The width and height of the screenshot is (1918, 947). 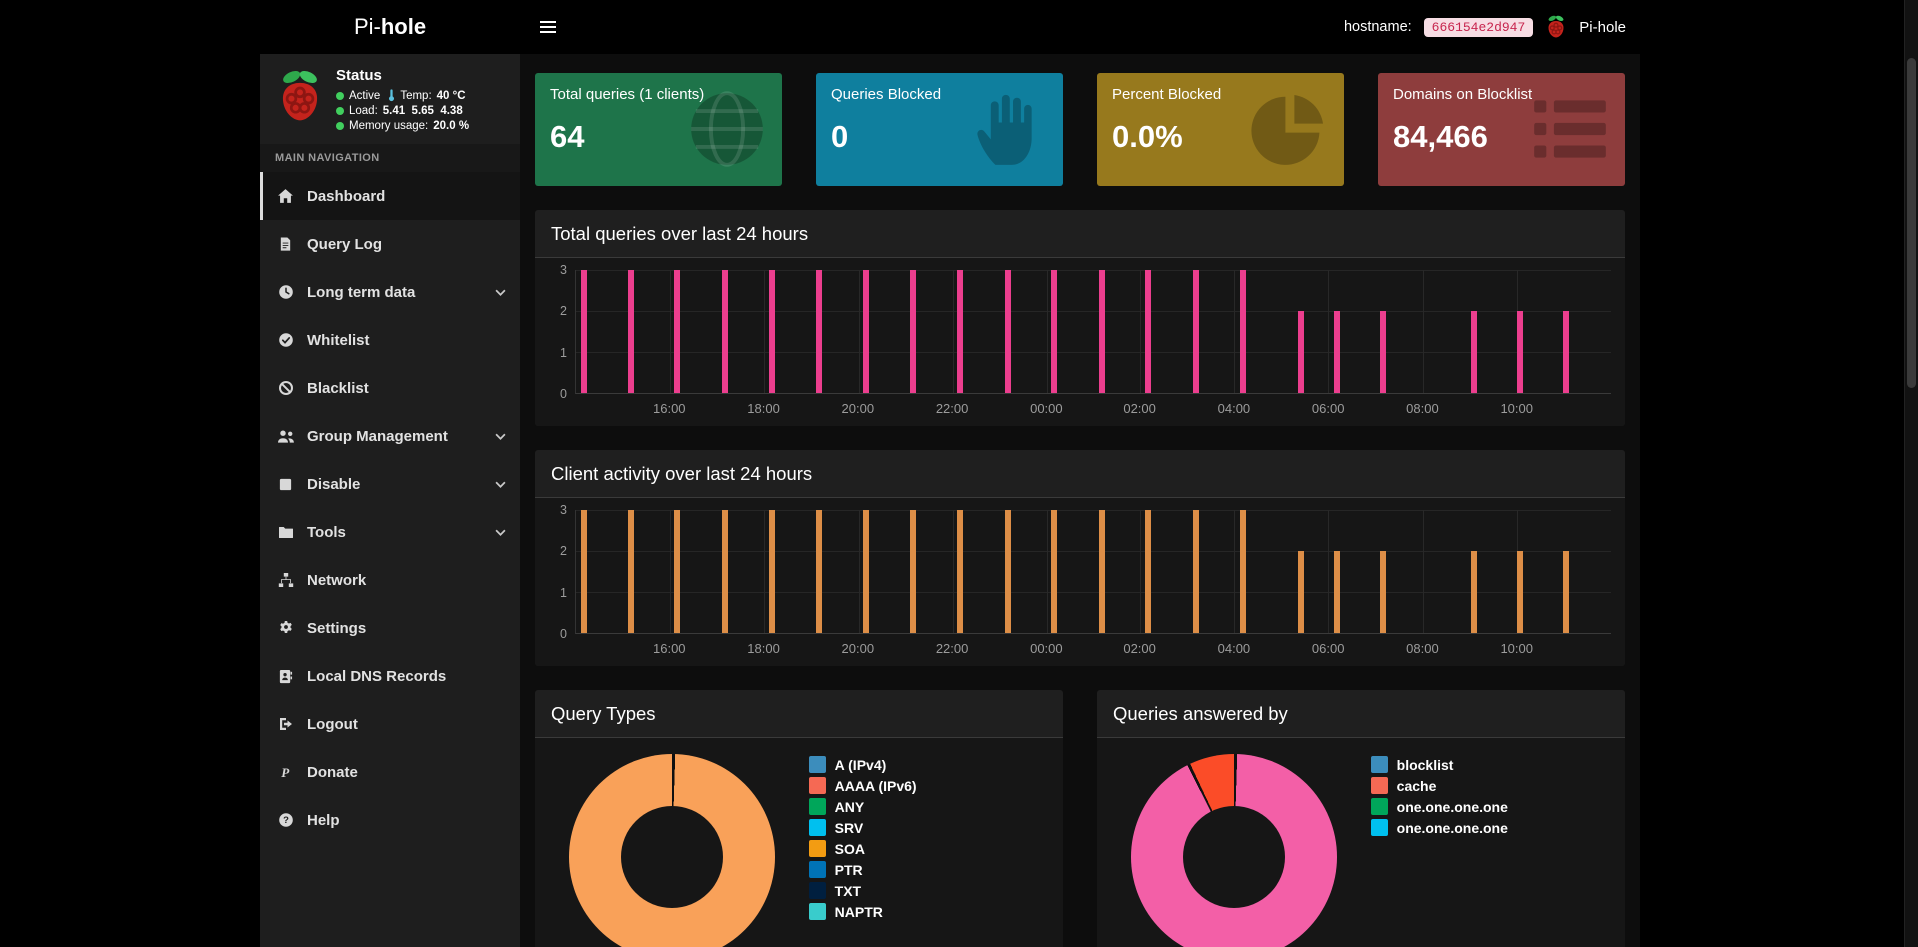 I want to click on summary-card-queries-blocked: Queries Blocked 0, so click(x=939, y=129).